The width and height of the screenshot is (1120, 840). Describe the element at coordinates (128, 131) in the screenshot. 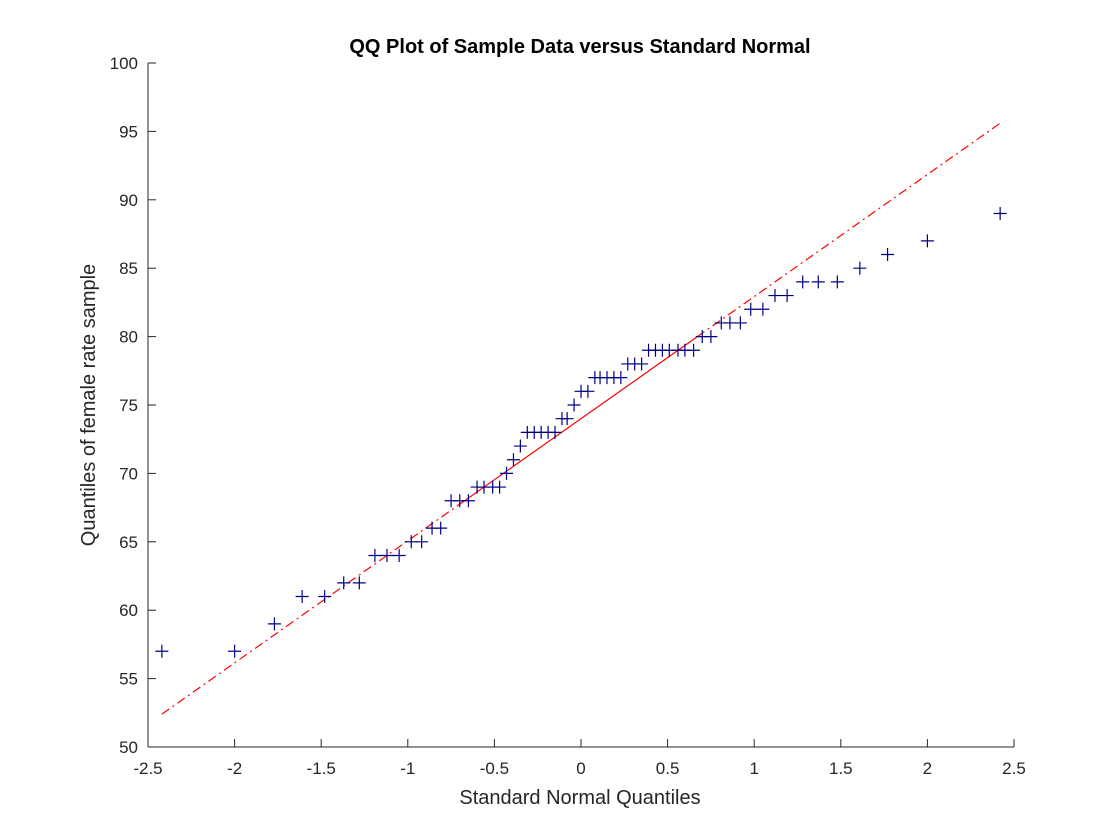

I see `y-tick-label: 95` at that location.